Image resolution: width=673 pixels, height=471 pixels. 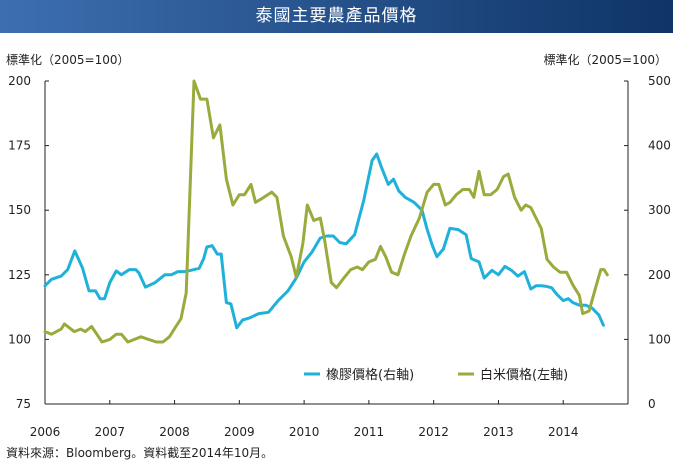 I want to click on legend-label-rice: 白米價格(左軸), so click(x=524, y=375).